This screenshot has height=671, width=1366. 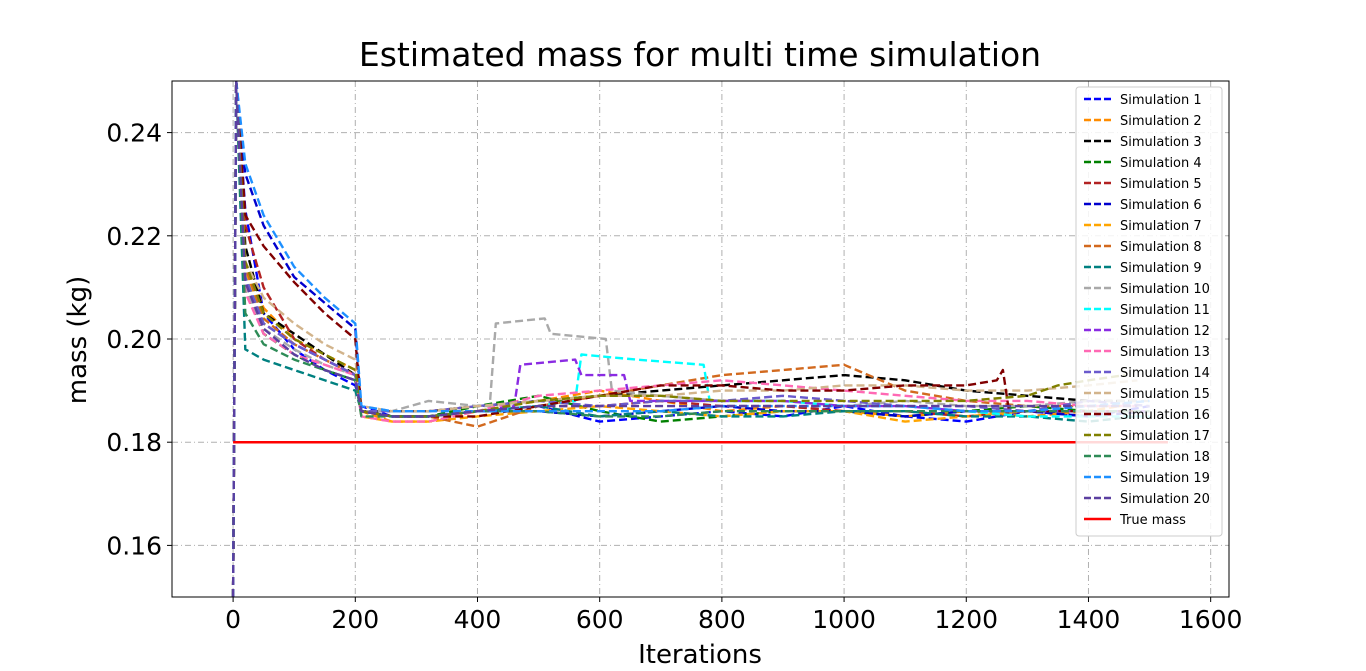 What do you see at coordinates (700, 54) in the screenshot?
I see `chart-title: Estimated mass for multi time simulation` at bounding box center [700, 54].